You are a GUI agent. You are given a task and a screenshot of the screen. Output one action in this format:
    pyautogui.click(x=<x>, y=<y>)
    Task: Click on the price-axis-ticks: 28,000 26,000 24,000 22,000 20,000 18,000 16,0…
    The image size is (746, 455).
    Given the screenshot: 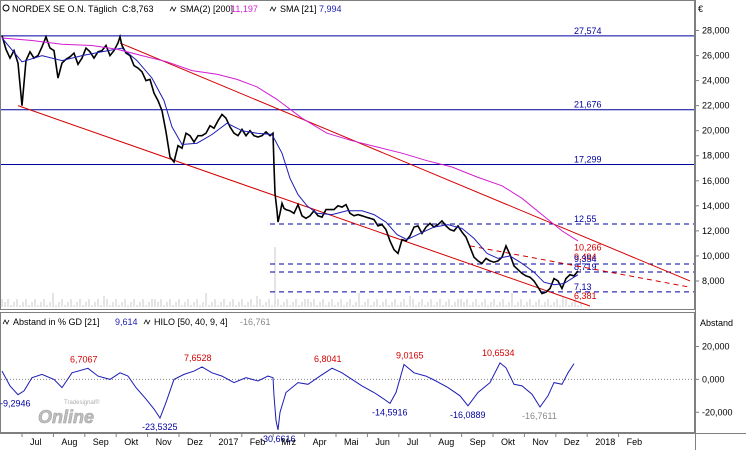 What is the action you would take?
    pyautogui.click(x=712, y=156)
    